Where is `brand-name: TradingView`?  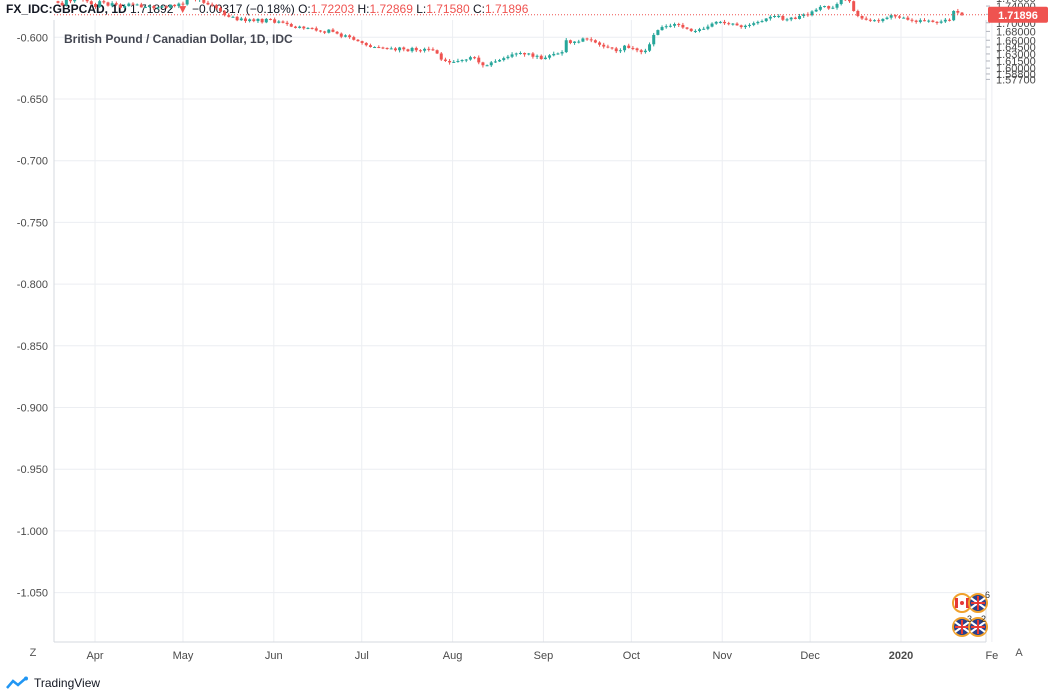
brand-name: TradingView is located at coordinates (67, 683).